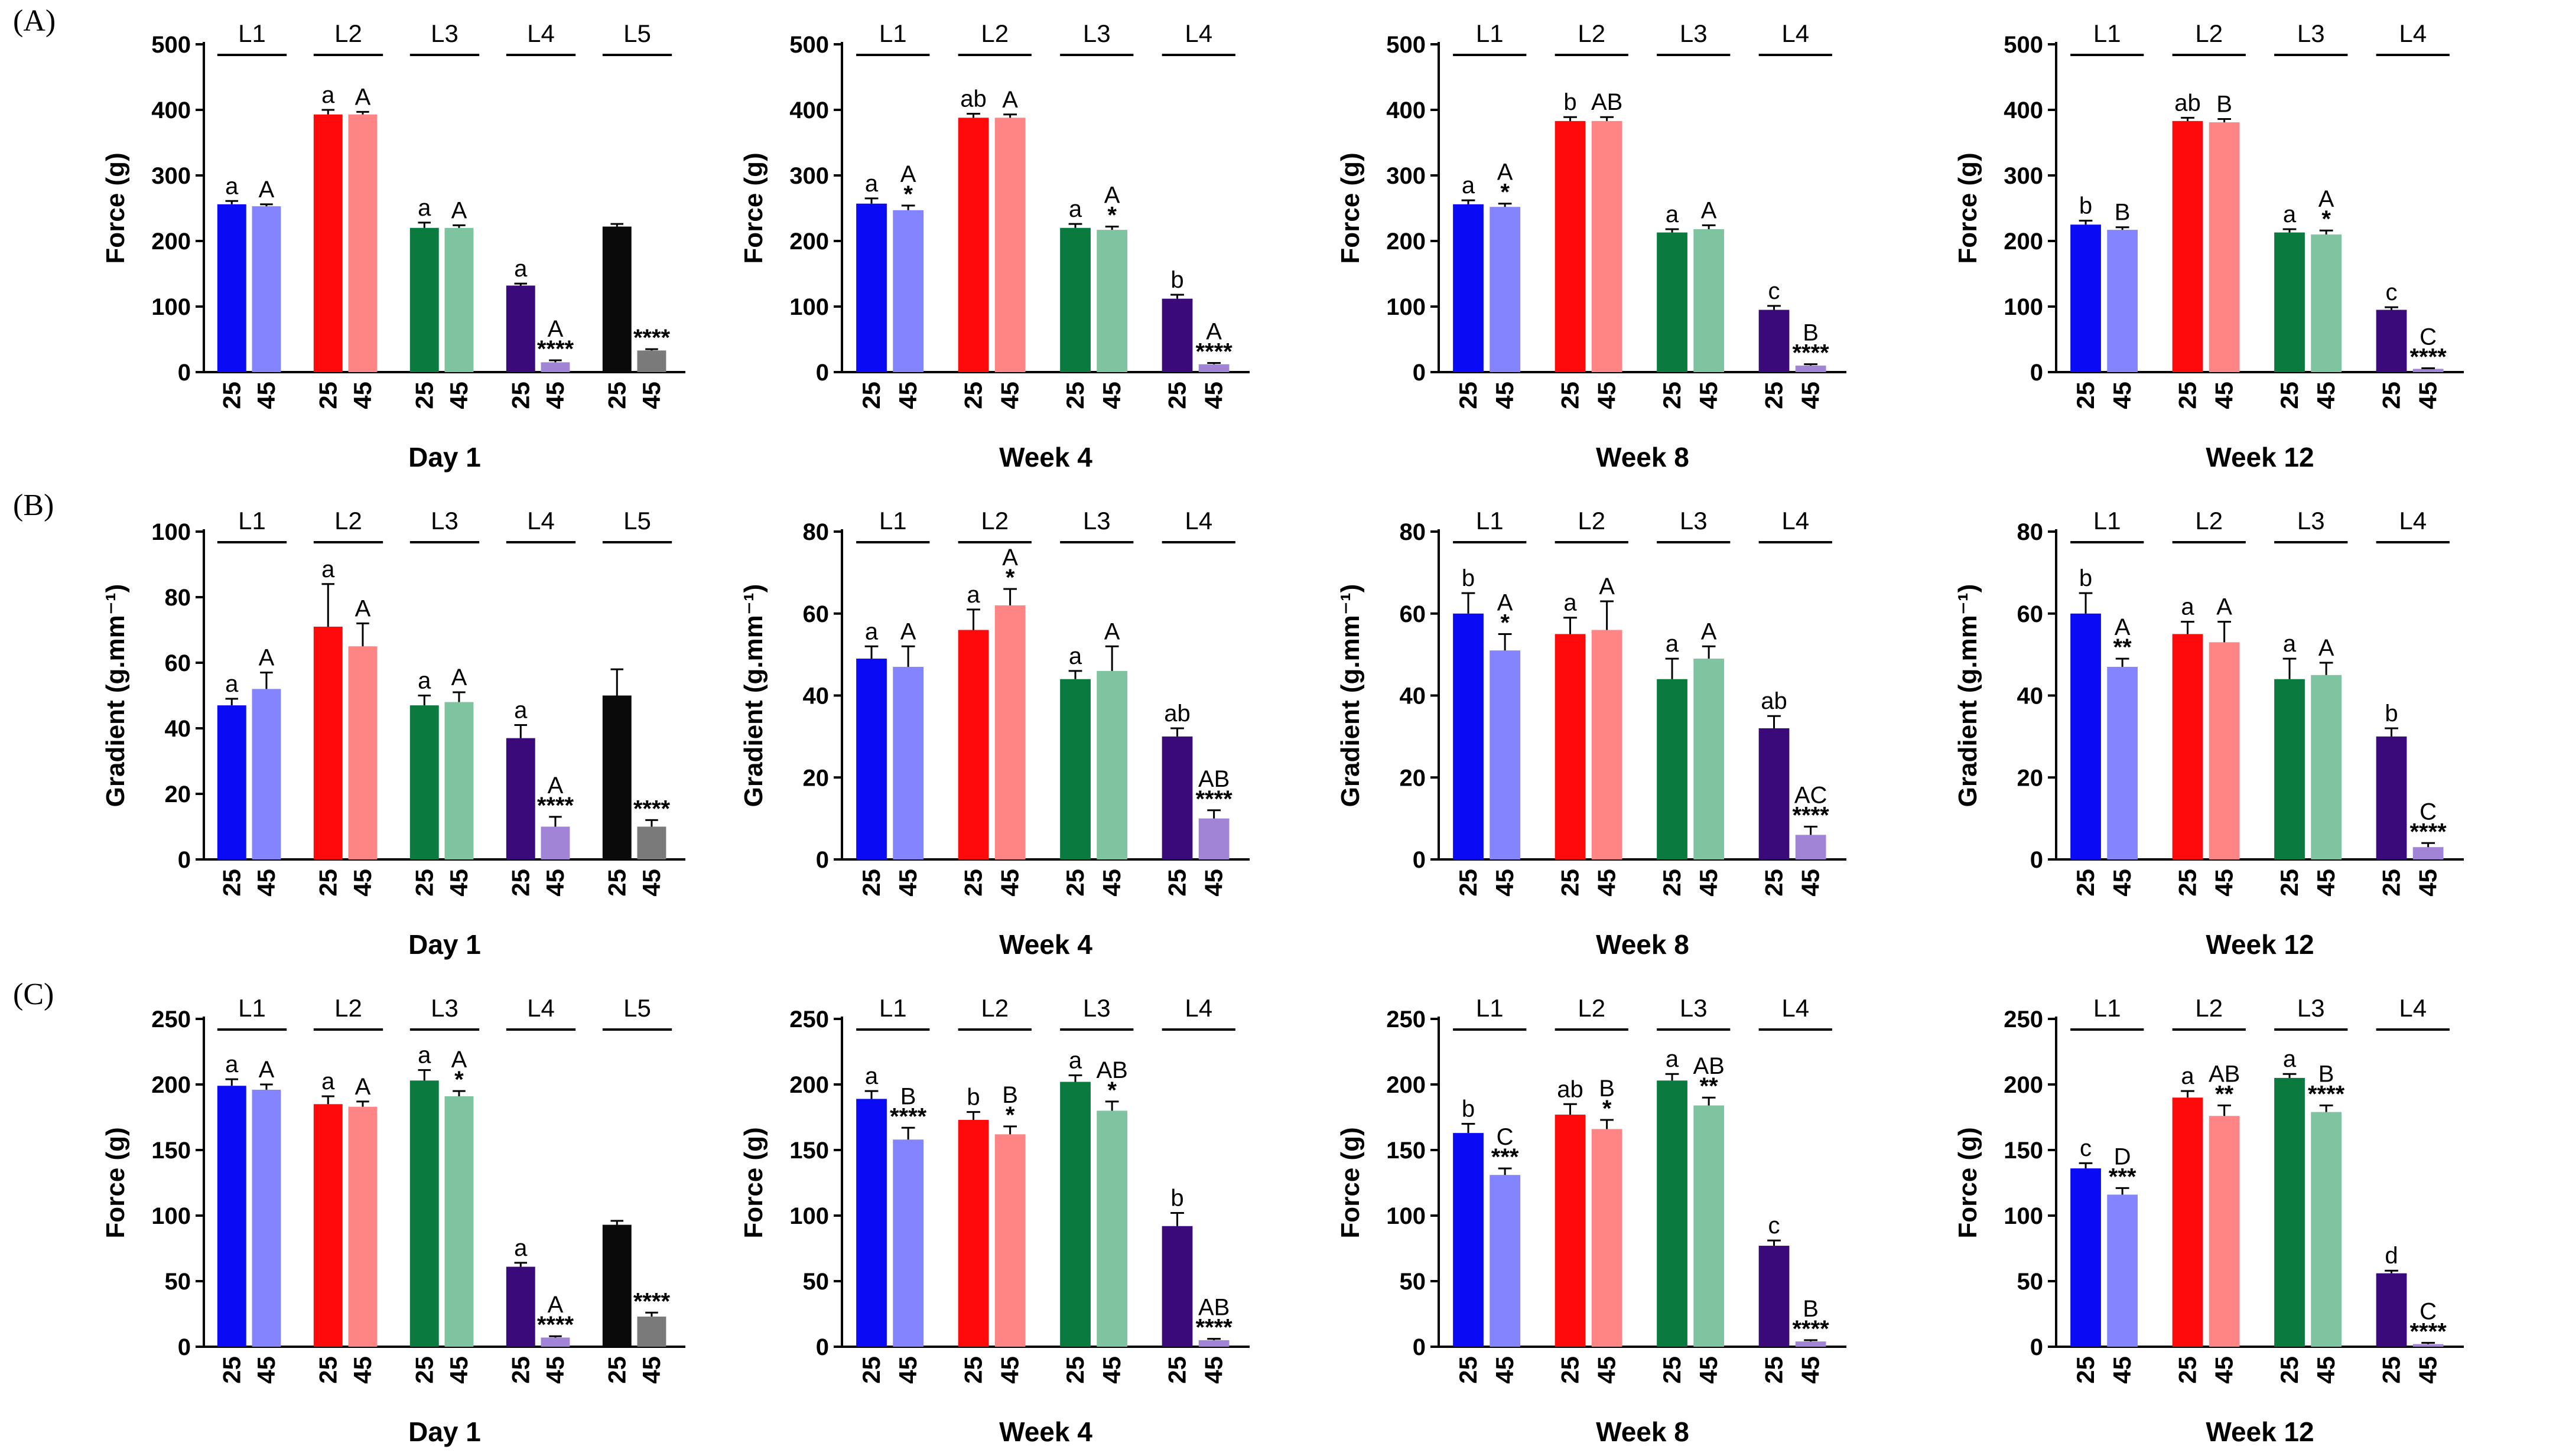 The width and height of the screenshot is (2556, 1456). What do you see at coordinates (2224, 1095) in the screenshot?
I see `significance-stars: **` at bounding box center [2224, 1095].